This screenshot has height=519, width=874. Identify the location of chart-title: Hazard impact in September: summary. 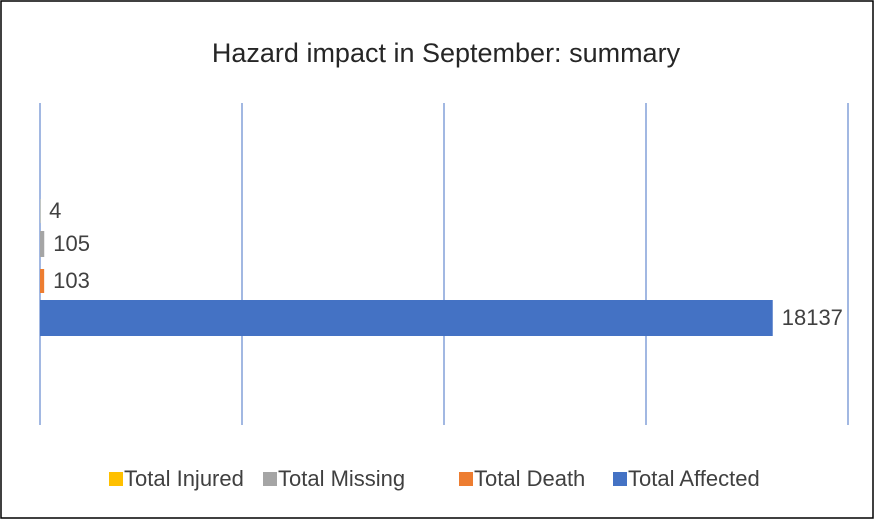
(446, 53).